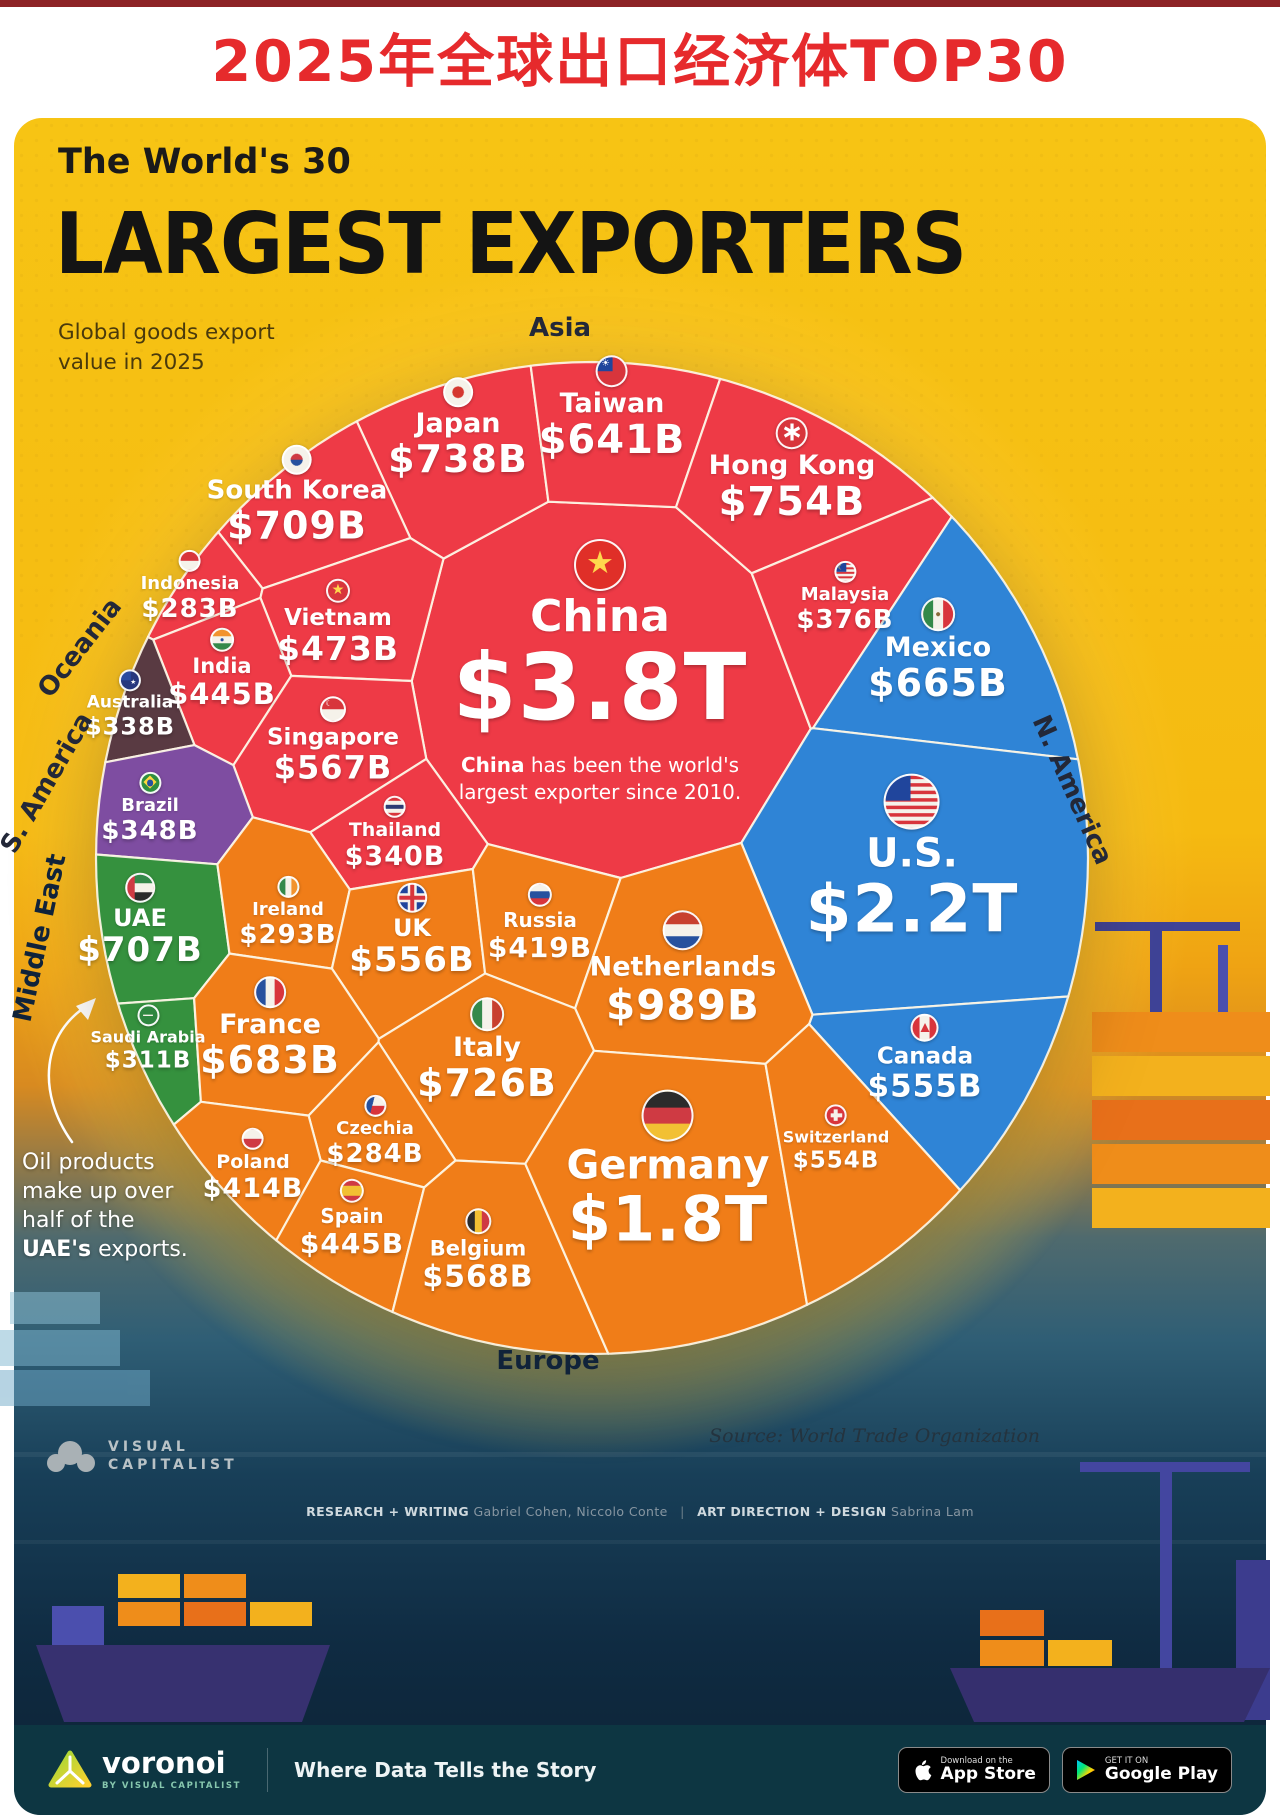 The width and height of the screenshot is (1280, 1815). What do you see at coordinates (166, 332) in the screenshot?
I see `subtitle-line-1: Global goods export` at bounding box center [166, 332].